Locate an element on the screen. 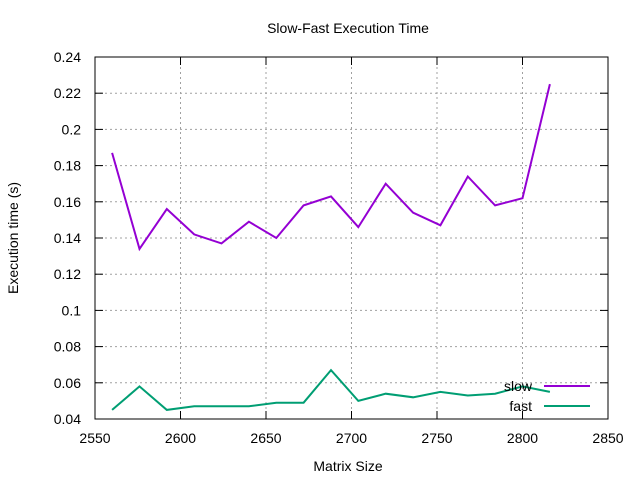 The height and width of the screenshot is (480, 640). legend-label-slow: slow is located at coordinates (518, 386).